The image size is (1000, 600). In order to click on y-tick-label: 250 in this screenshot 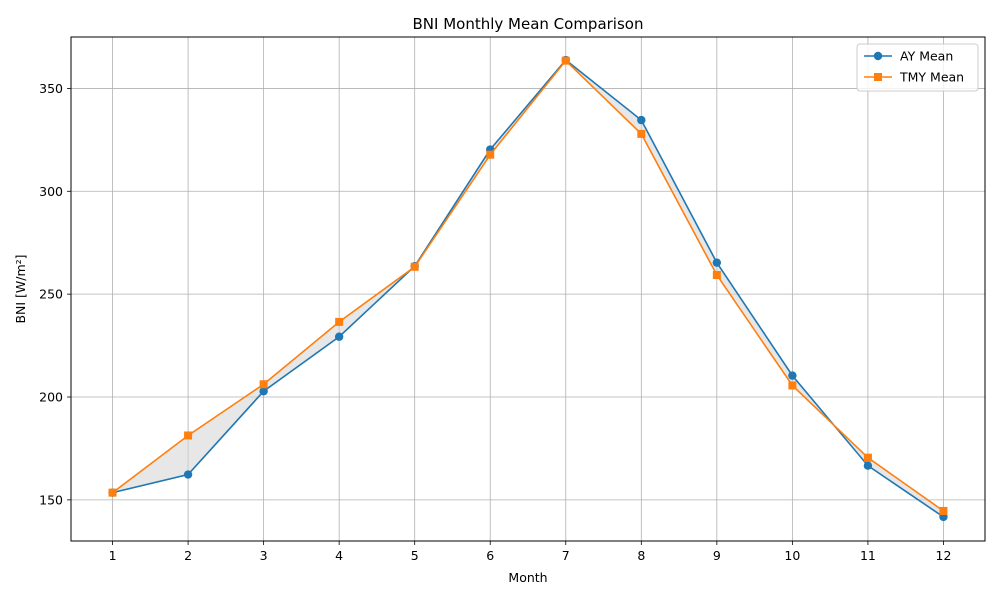, I will do `click(51, 294)`.